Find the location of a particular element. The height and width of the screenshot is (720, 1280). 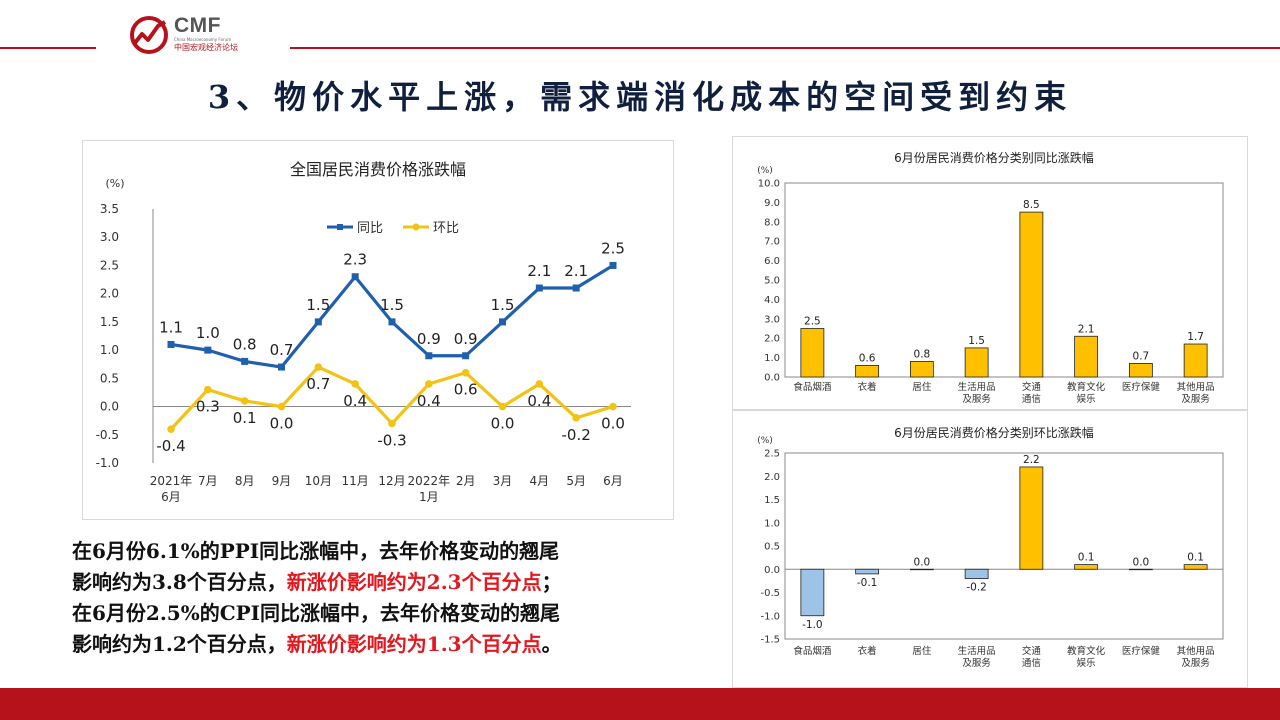

x-tick-label: 6月 is located at coordinates (613, 481).